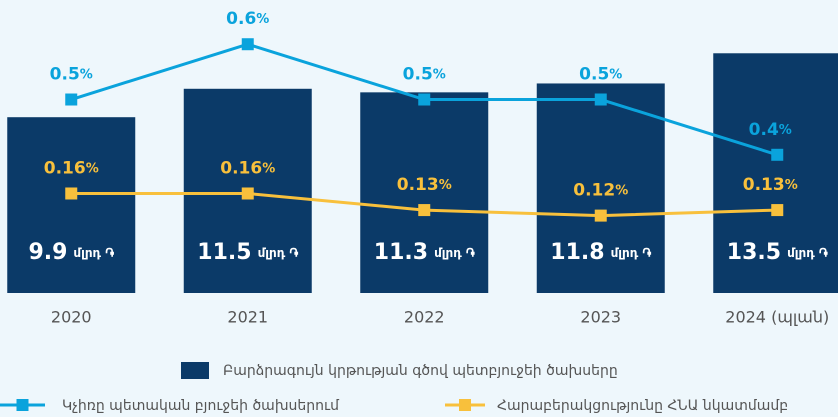  Describe the element at coordinates (600, 317) in the screenshot. I see `x-tick-label: 2023` at that location.